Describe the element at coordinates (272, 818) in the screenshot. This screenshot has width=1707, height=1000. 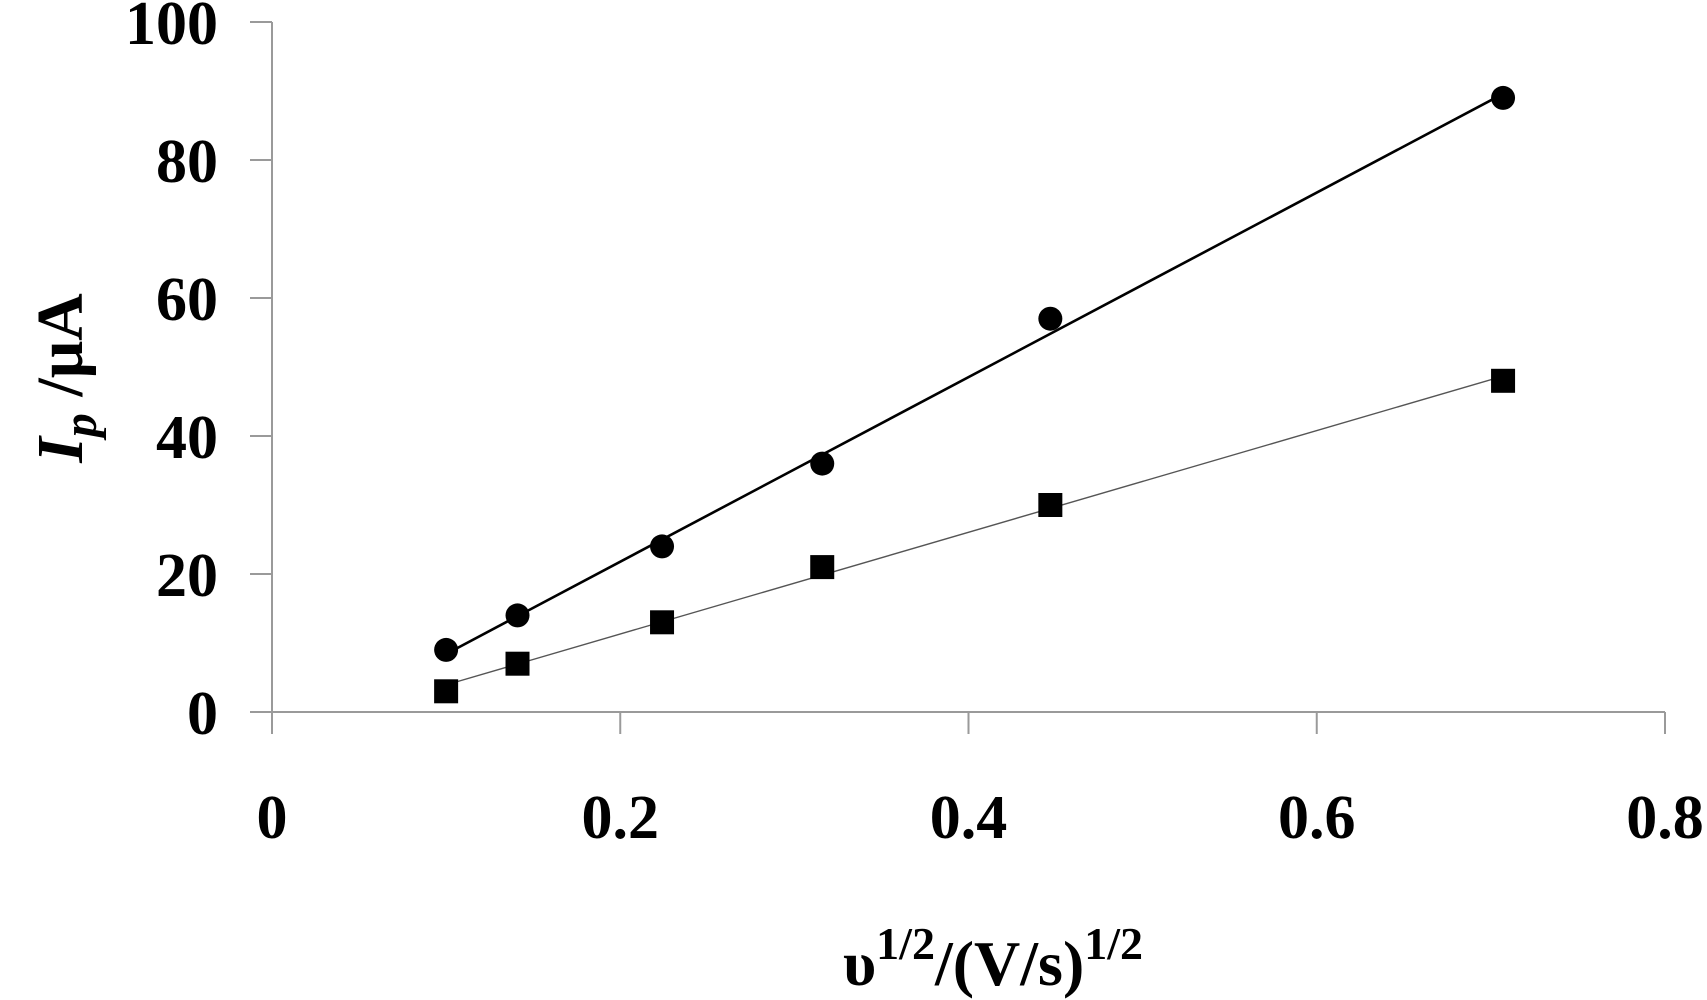
I see `x-tick-label: 0` at that location.